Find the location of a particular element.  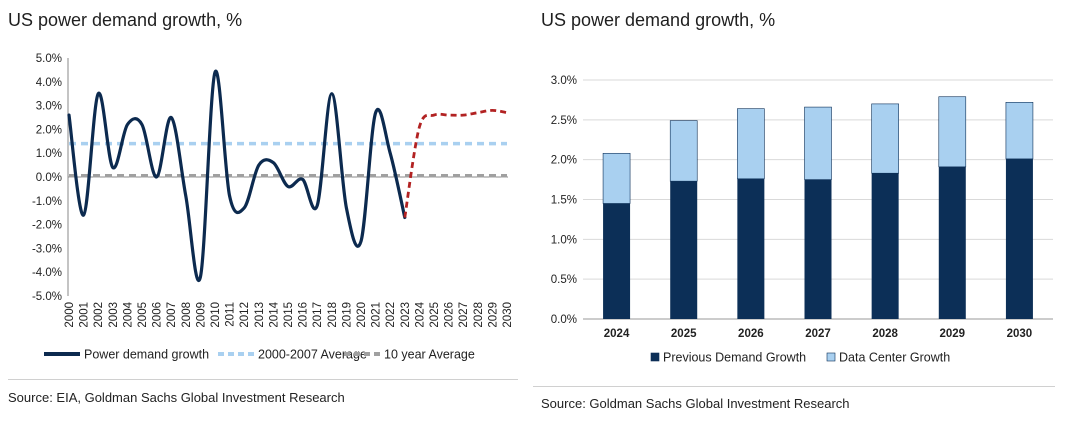

legend-label: 10 year Average is located at coordinates (429, 355).